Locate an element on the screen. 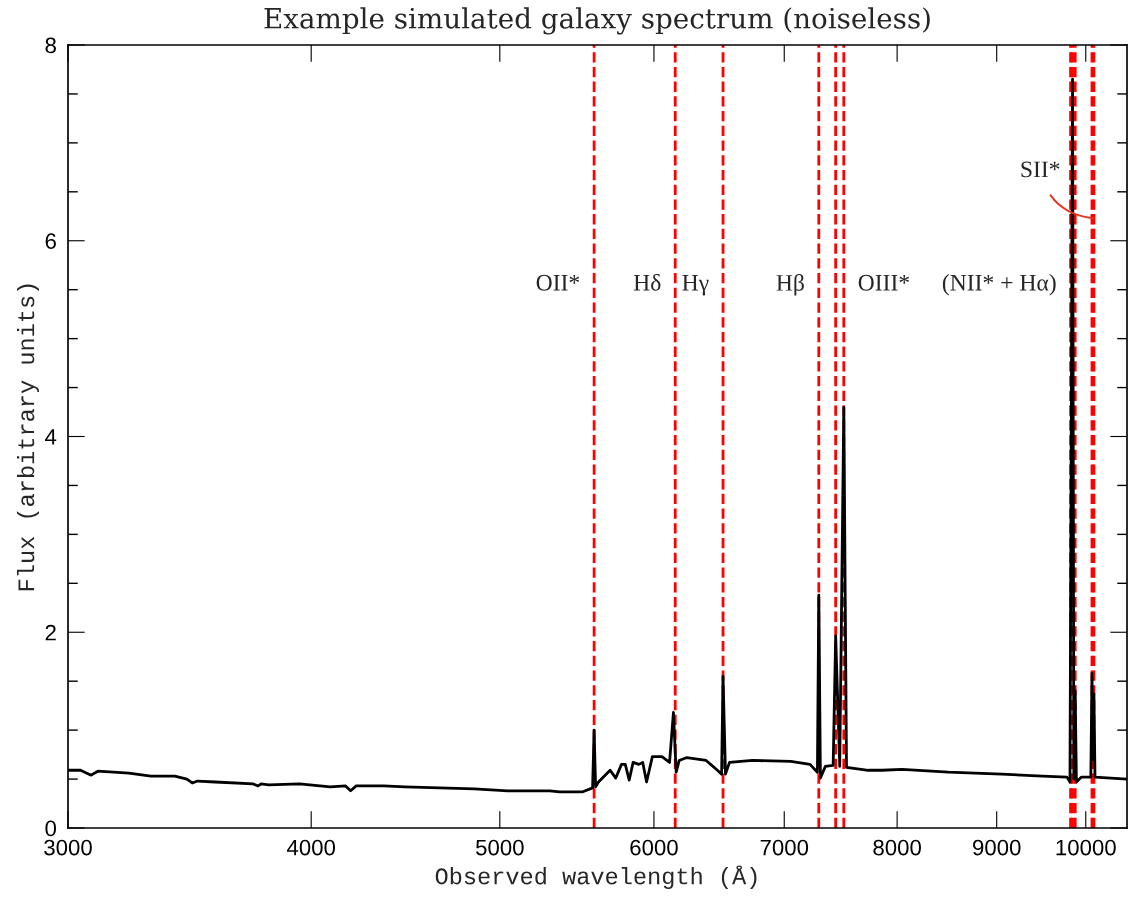 This screenshot has width=1132, height=908. annotation: (NII* + Hα) is located at coordinates (999, 285).